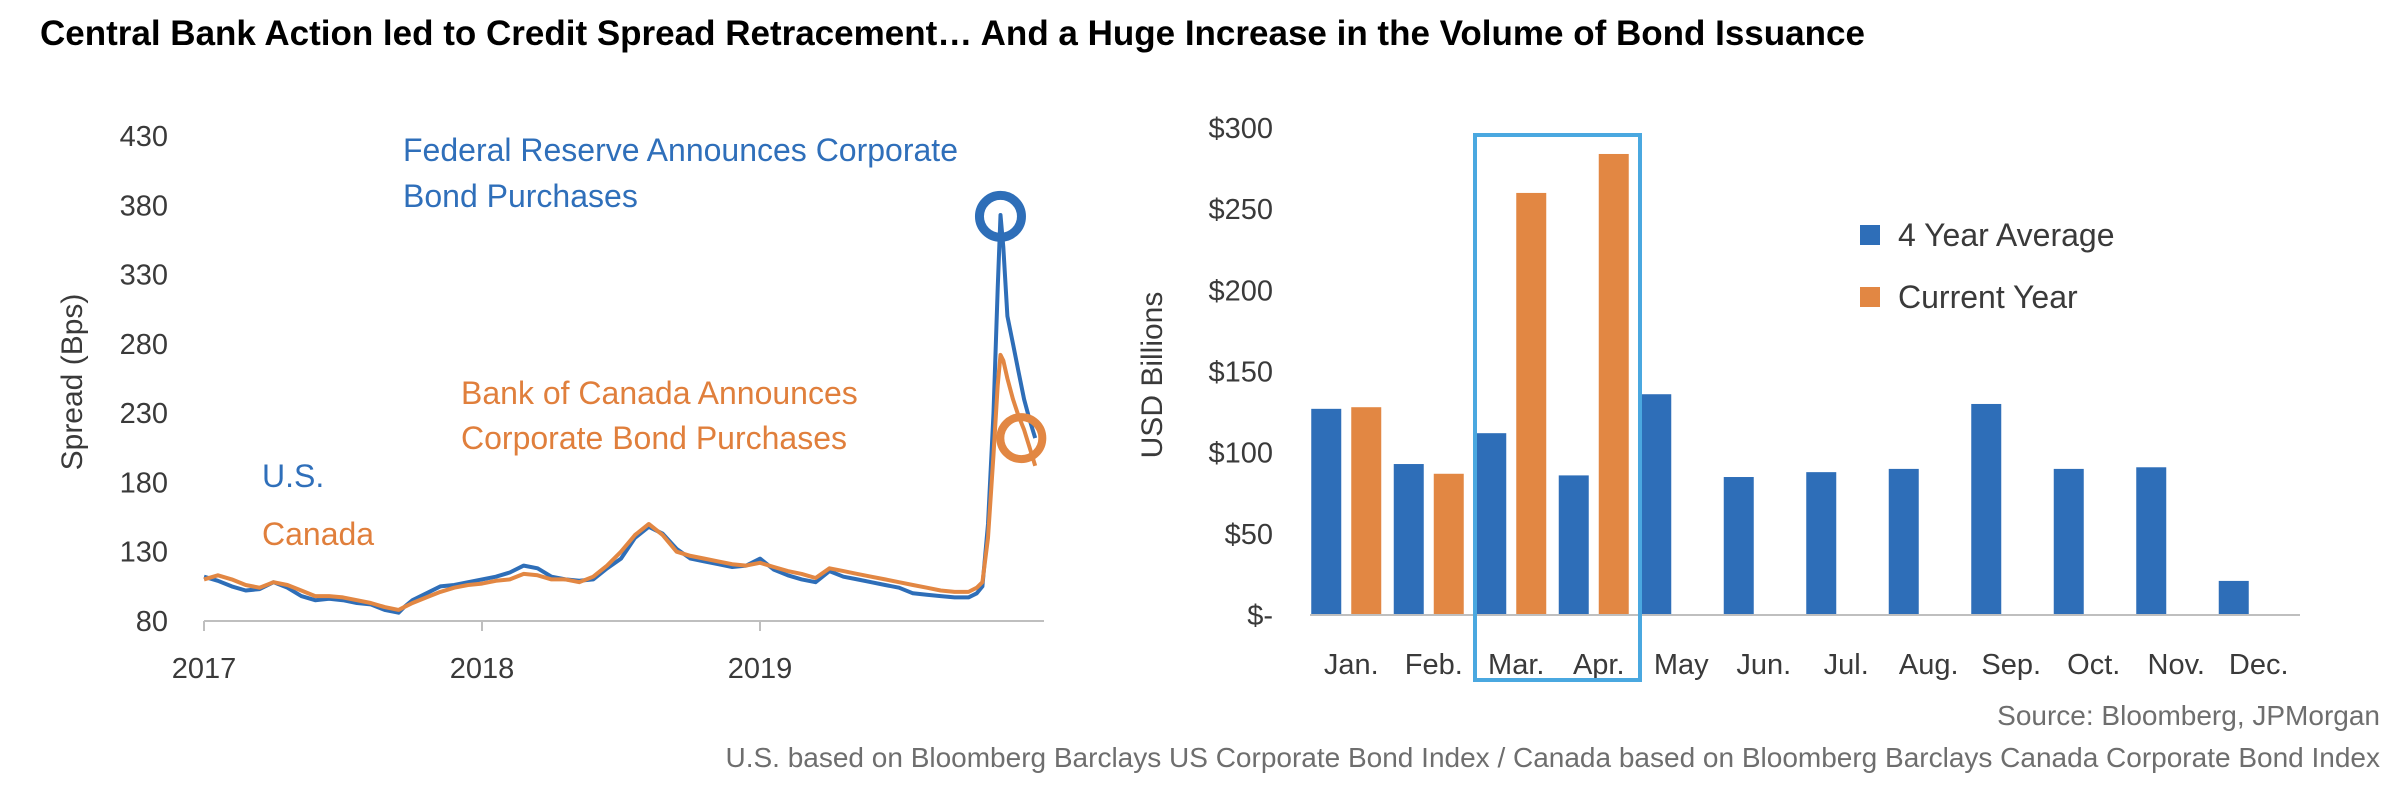 This screenshot has height=790, width=2404. I want to click on y-tick-label-300: $300, so click(1240, 129).